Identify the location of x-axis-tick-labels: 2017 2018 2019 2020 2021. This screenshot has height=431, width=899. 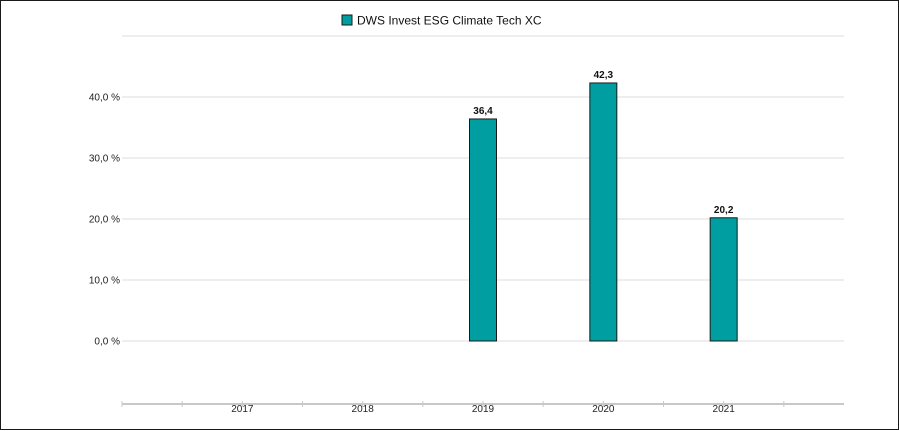
(483, 409).